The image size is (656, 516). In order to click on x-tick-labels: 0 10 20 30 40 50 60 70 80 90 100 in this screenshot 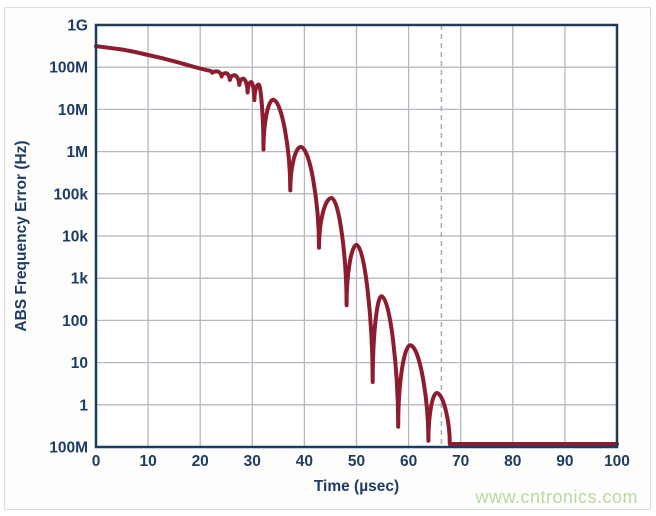, I will do `click(361, 461)`.